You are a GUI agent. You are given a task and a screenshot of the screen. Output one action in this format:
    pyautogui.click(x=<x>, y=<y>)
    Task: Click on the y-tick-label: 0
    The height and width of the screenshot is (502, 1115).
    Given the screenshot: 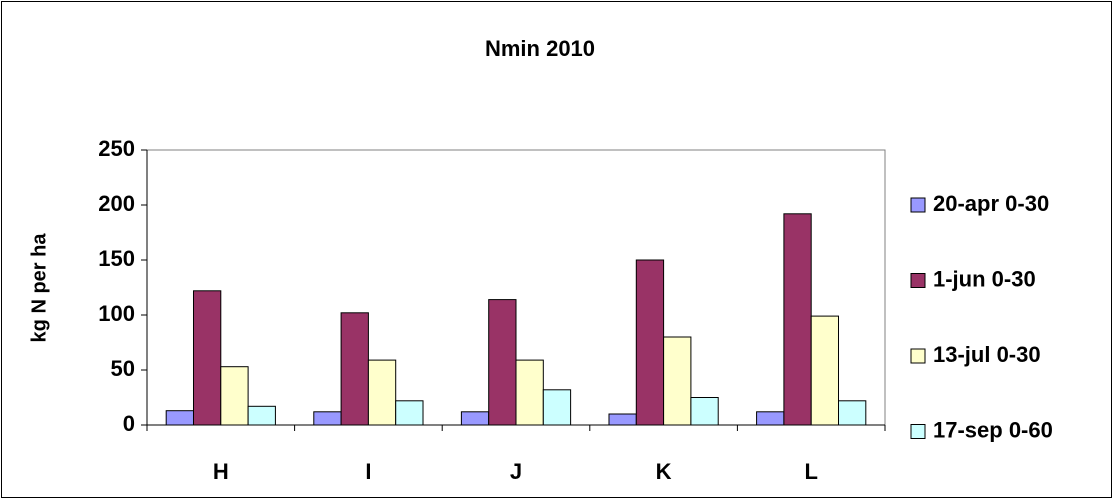 What is the action you would take?
    pyautogui.click(x=129, y=423)
    